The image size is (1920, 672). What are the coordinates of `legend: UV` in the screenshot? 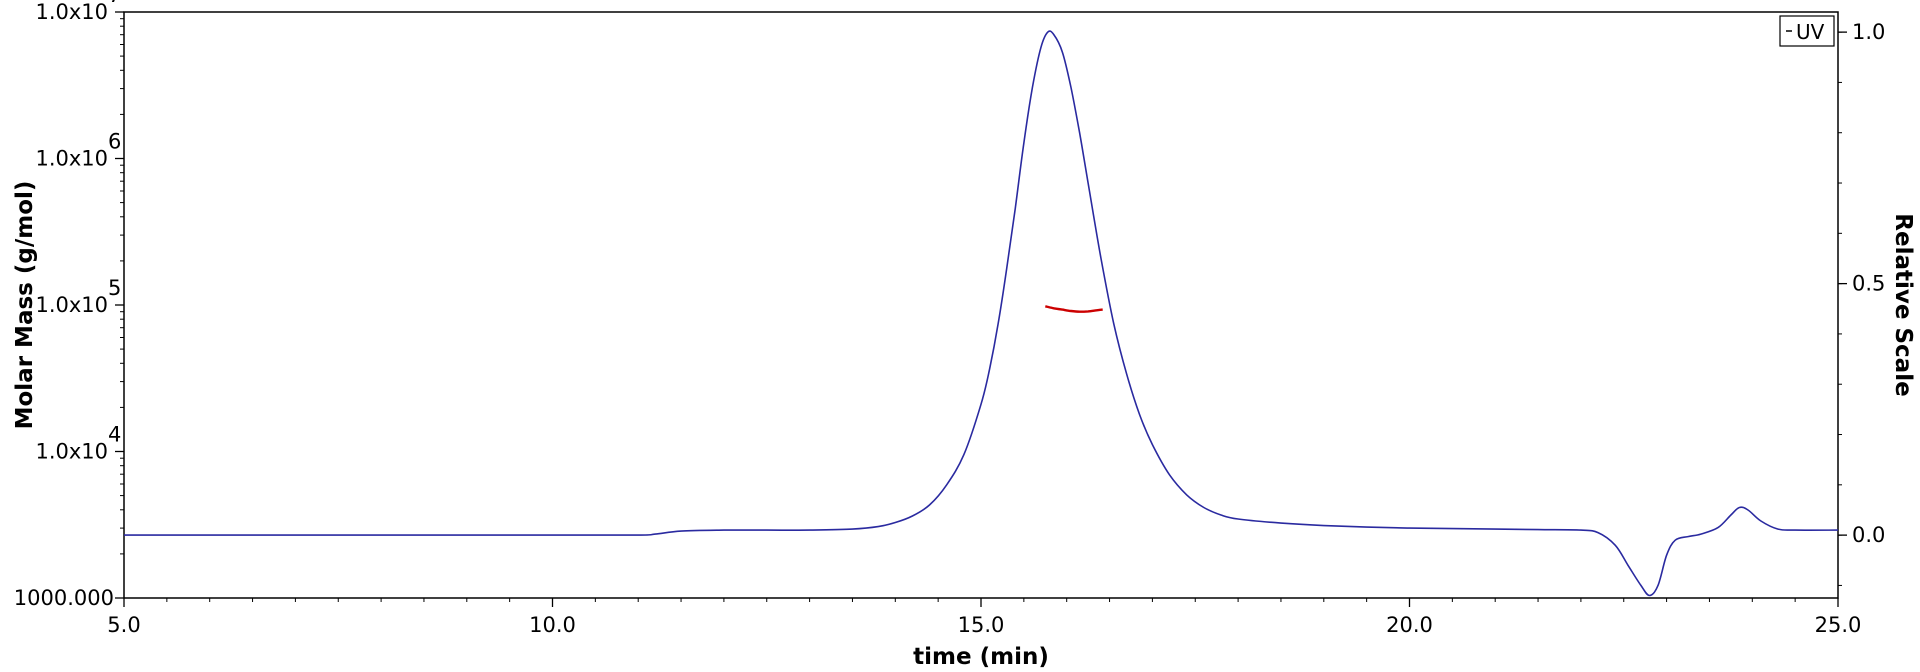 It's located at (1807, 31).